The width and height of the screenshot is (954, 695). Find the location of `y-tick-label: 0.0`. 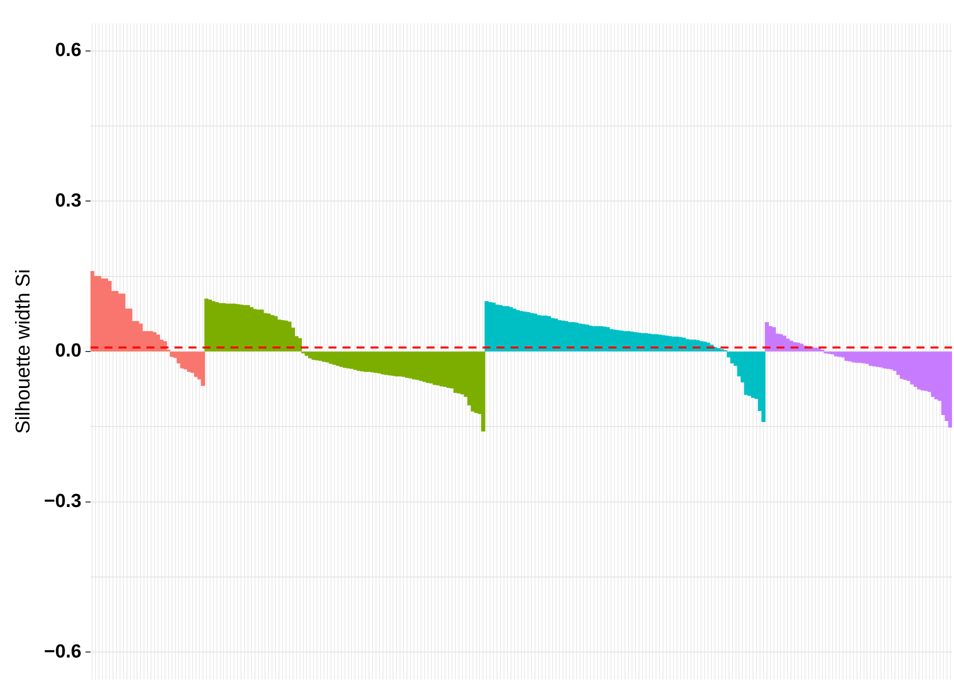

y-tick-label: 0.0 is located at coordinates (68, 351).